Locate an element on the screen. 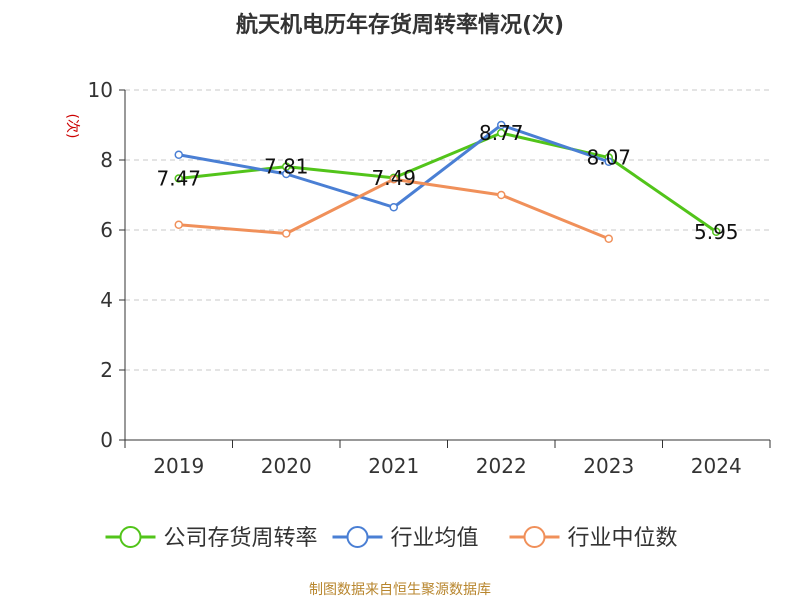 This screenshot has height=600, width=800. series is located at coordinates (447, 181).